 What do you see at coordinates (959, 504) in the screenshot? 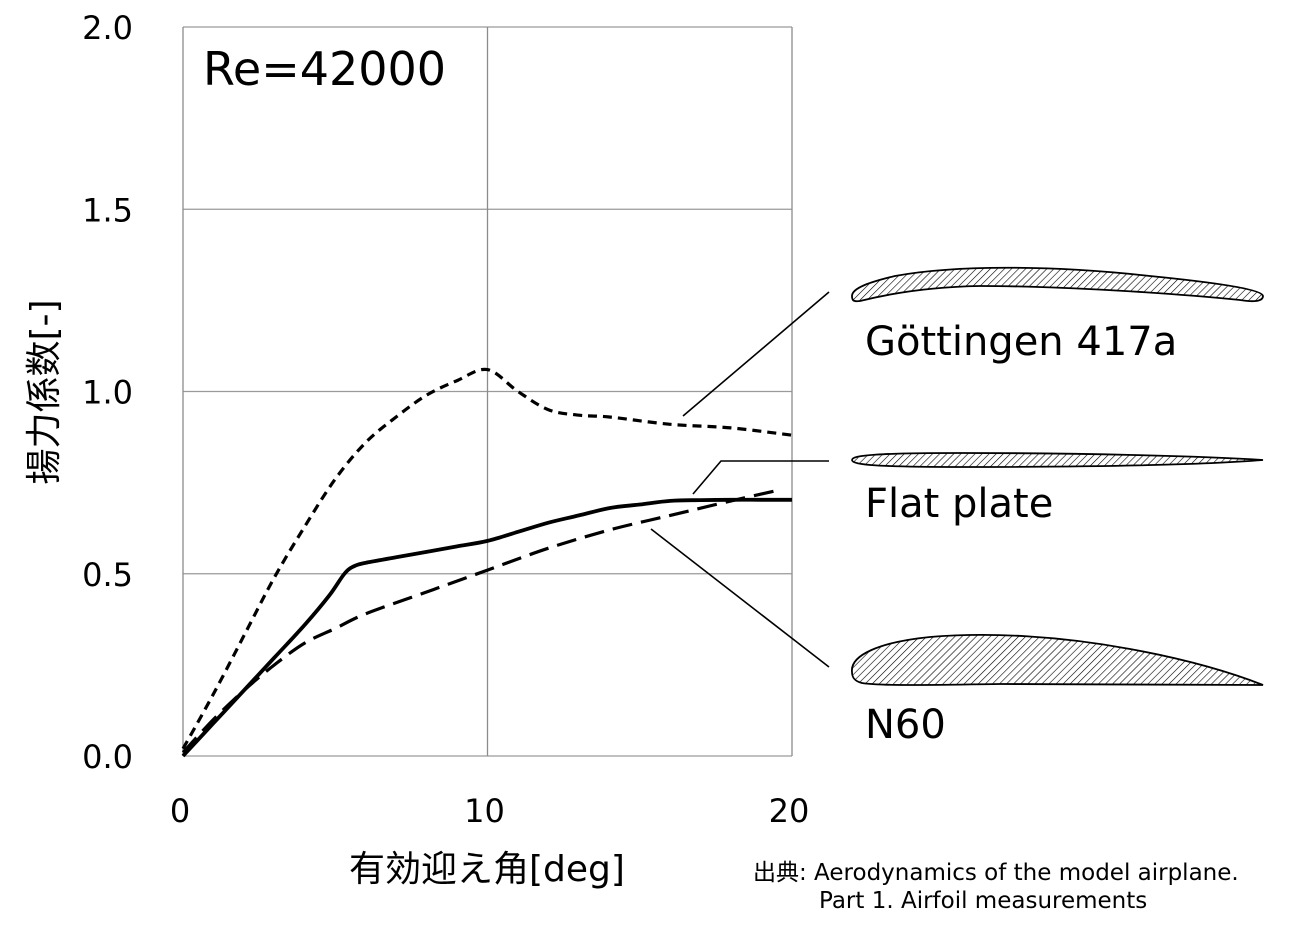
I see `legend-label-flat-plate: Flat plate` at bounding box center [959, 504].